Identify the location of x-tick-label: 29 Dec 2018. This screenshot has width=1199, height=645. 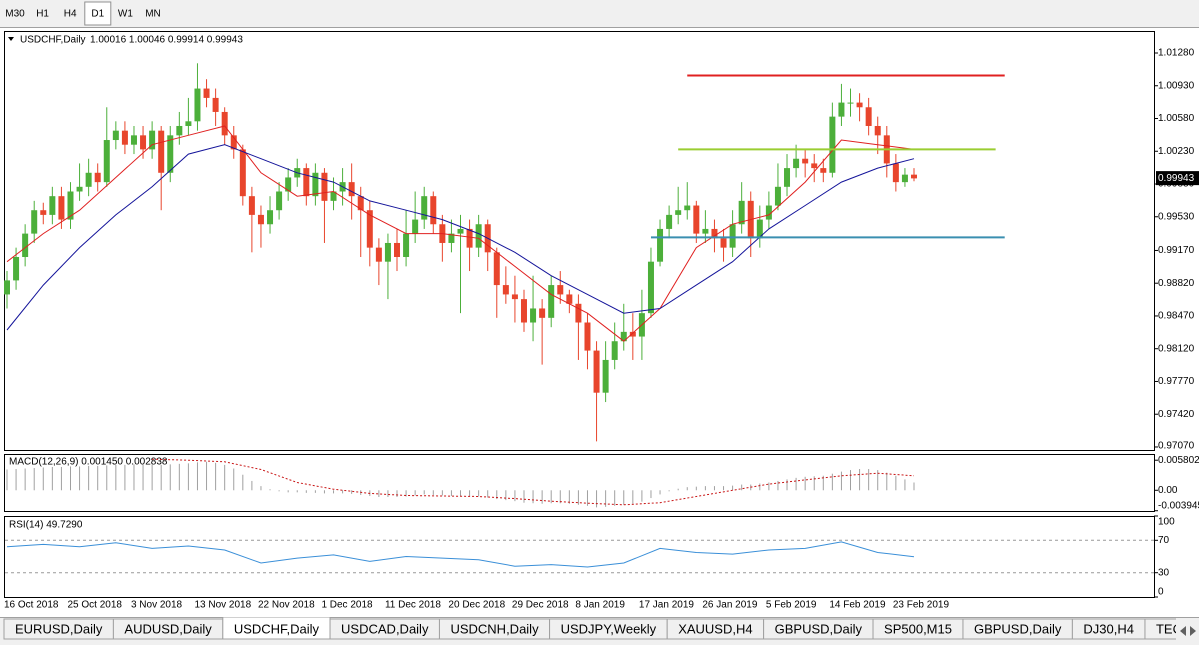
(540, 605).